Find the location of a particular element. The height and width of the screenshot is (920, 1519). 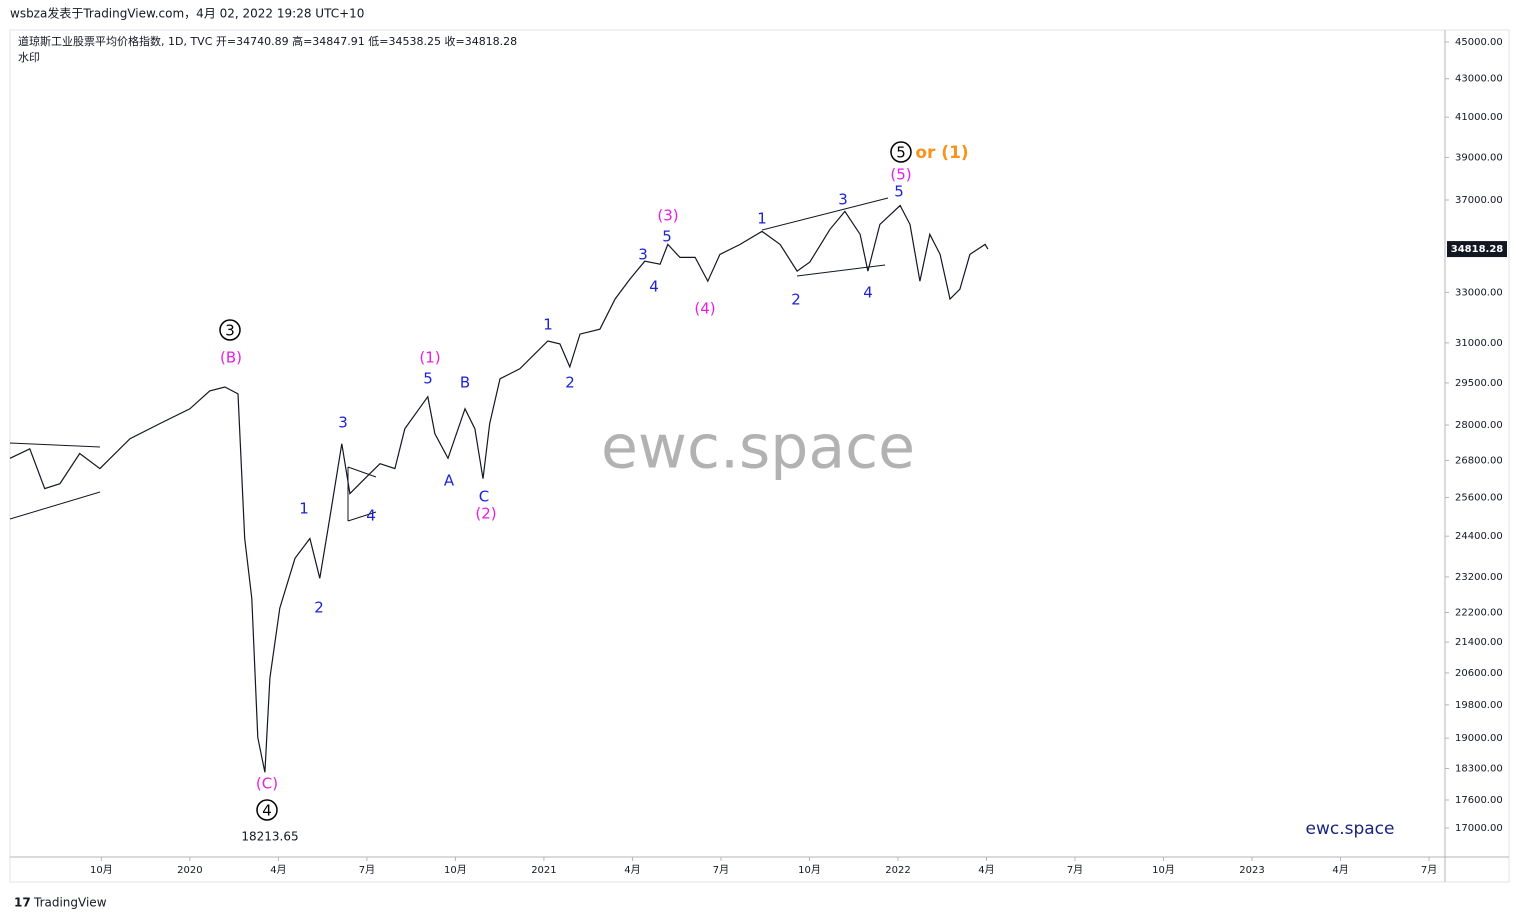

y-tick-label: 45000.00 is located at coordinates (1479, 42).